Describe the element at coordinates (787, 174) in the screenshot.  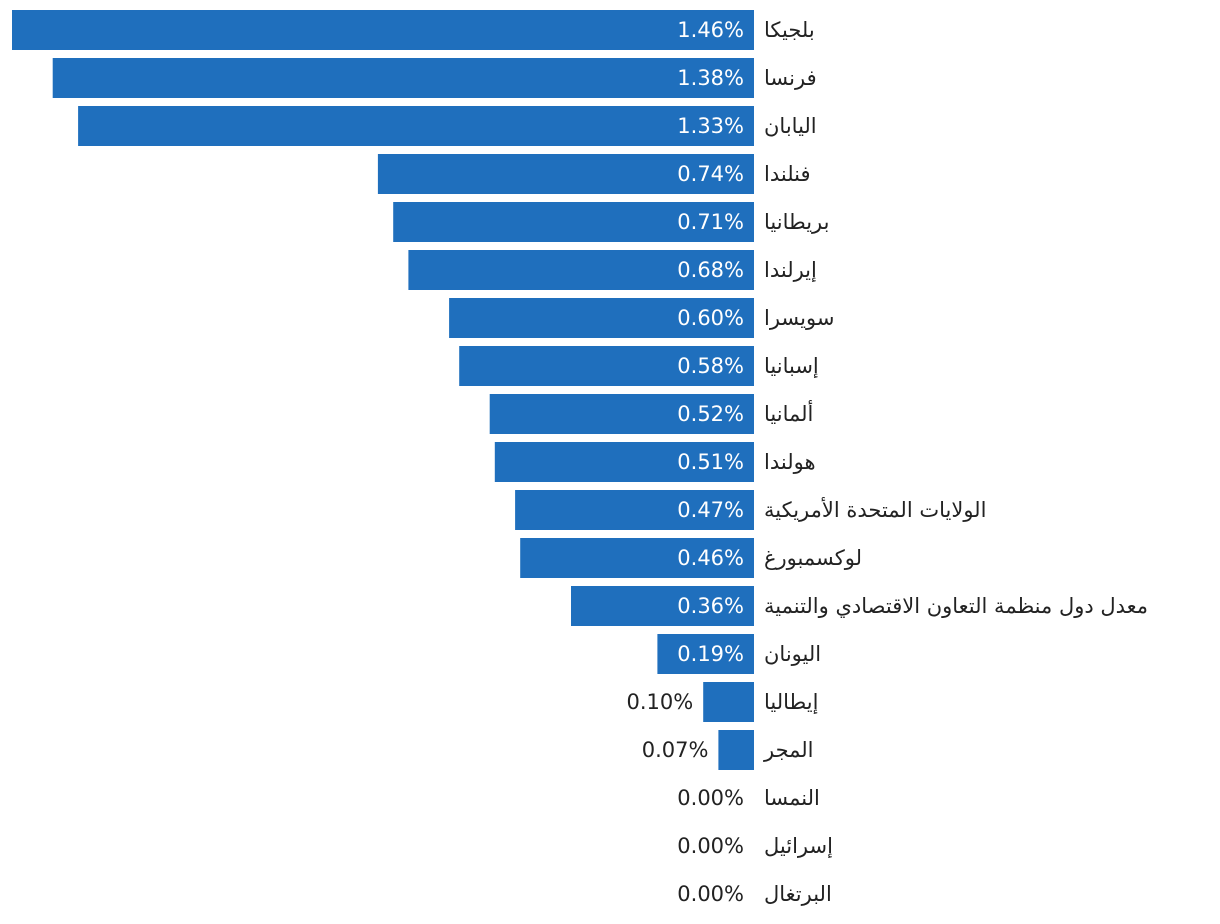
I see `category-label: فنلندا` at that location.